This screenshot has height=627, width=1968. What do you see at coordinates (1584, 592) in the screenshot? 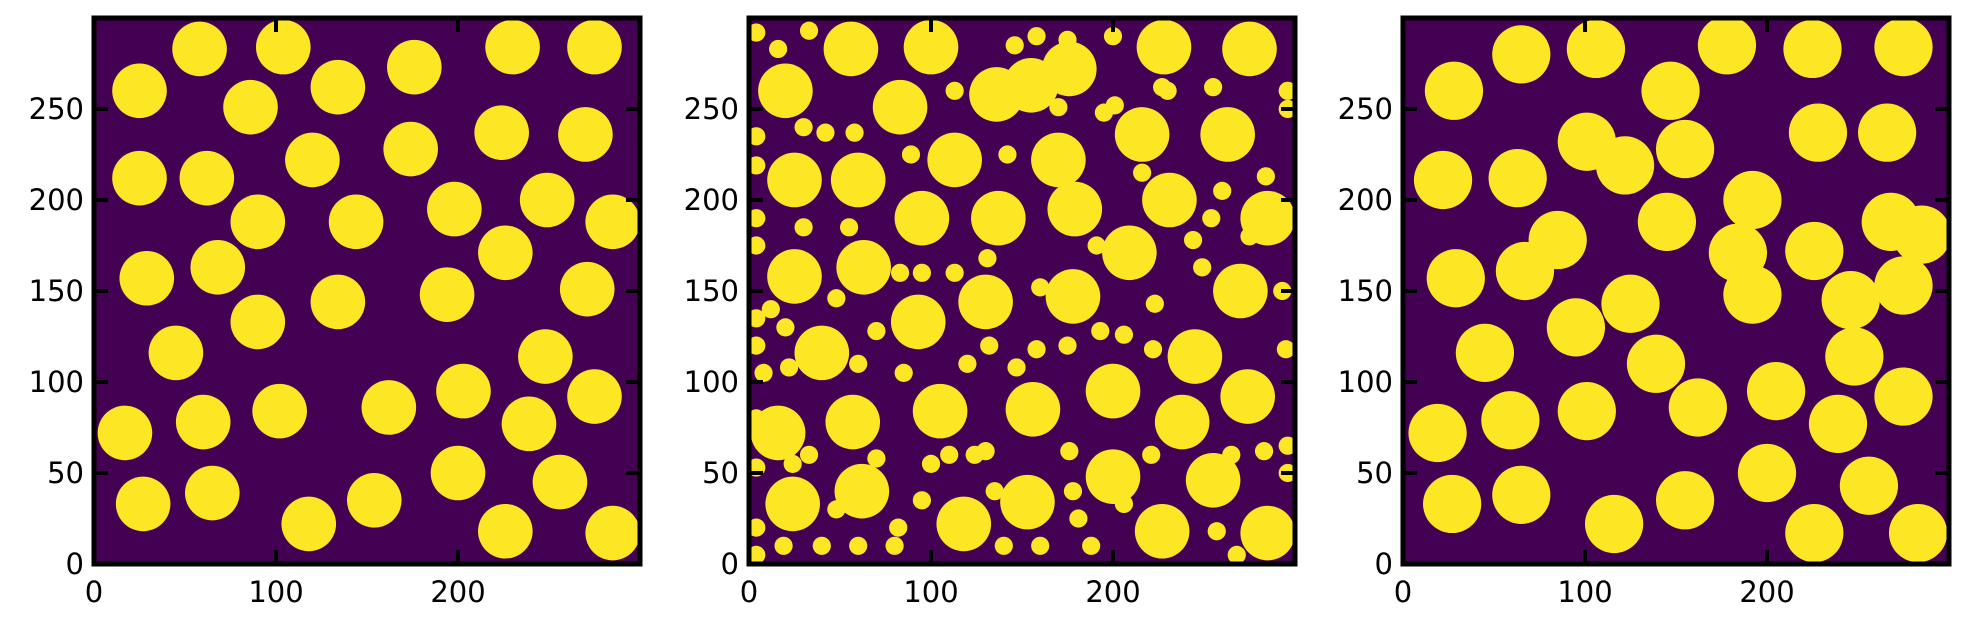
I see `x-tick-label: 100` at bounding box center [1584, 592].